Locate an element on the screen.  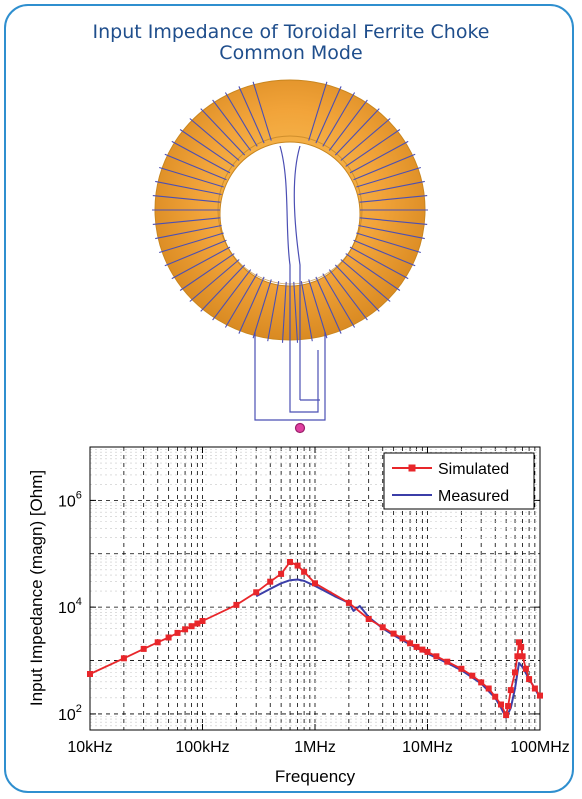
y-tick-label: 10⁶ is located at coordinates (70, 499).